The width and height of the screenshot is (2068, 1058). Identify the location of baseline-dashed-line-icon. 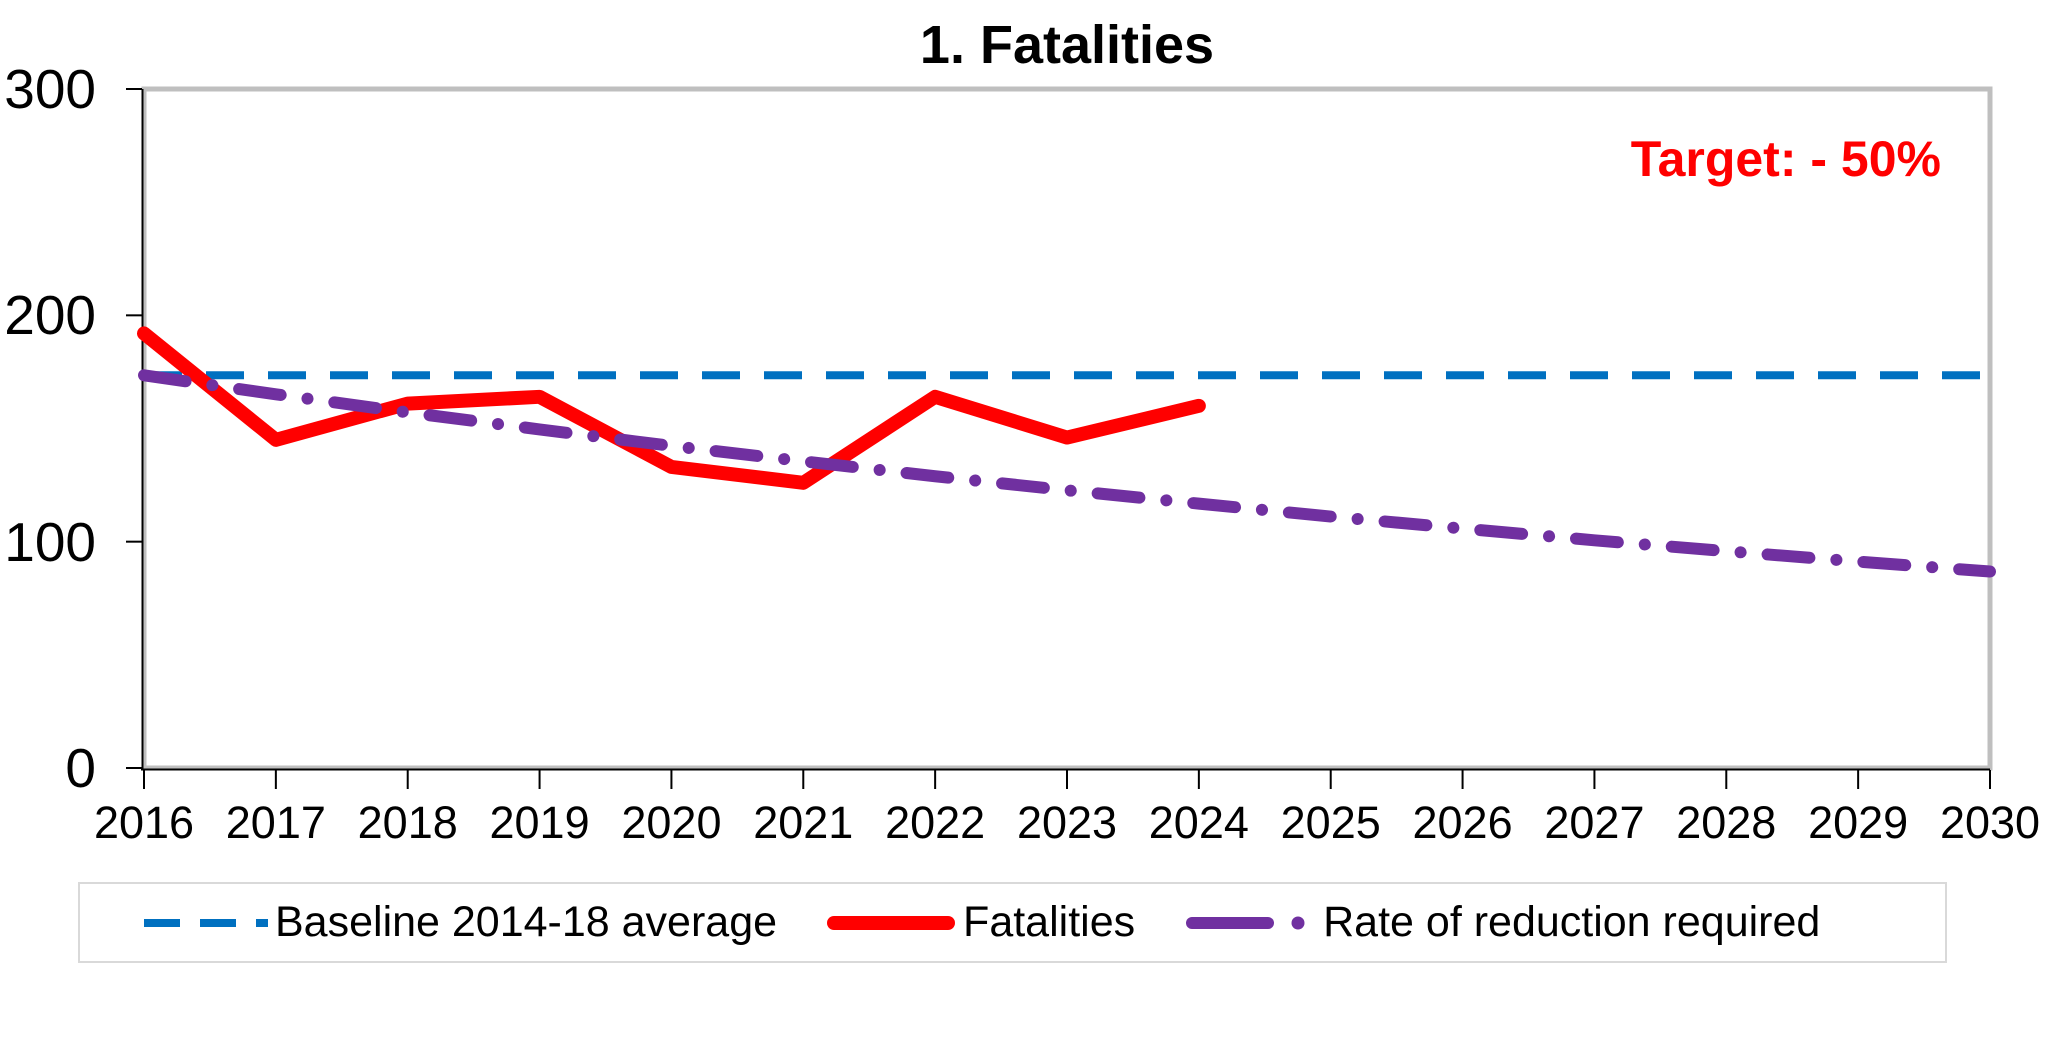
(206, 922).